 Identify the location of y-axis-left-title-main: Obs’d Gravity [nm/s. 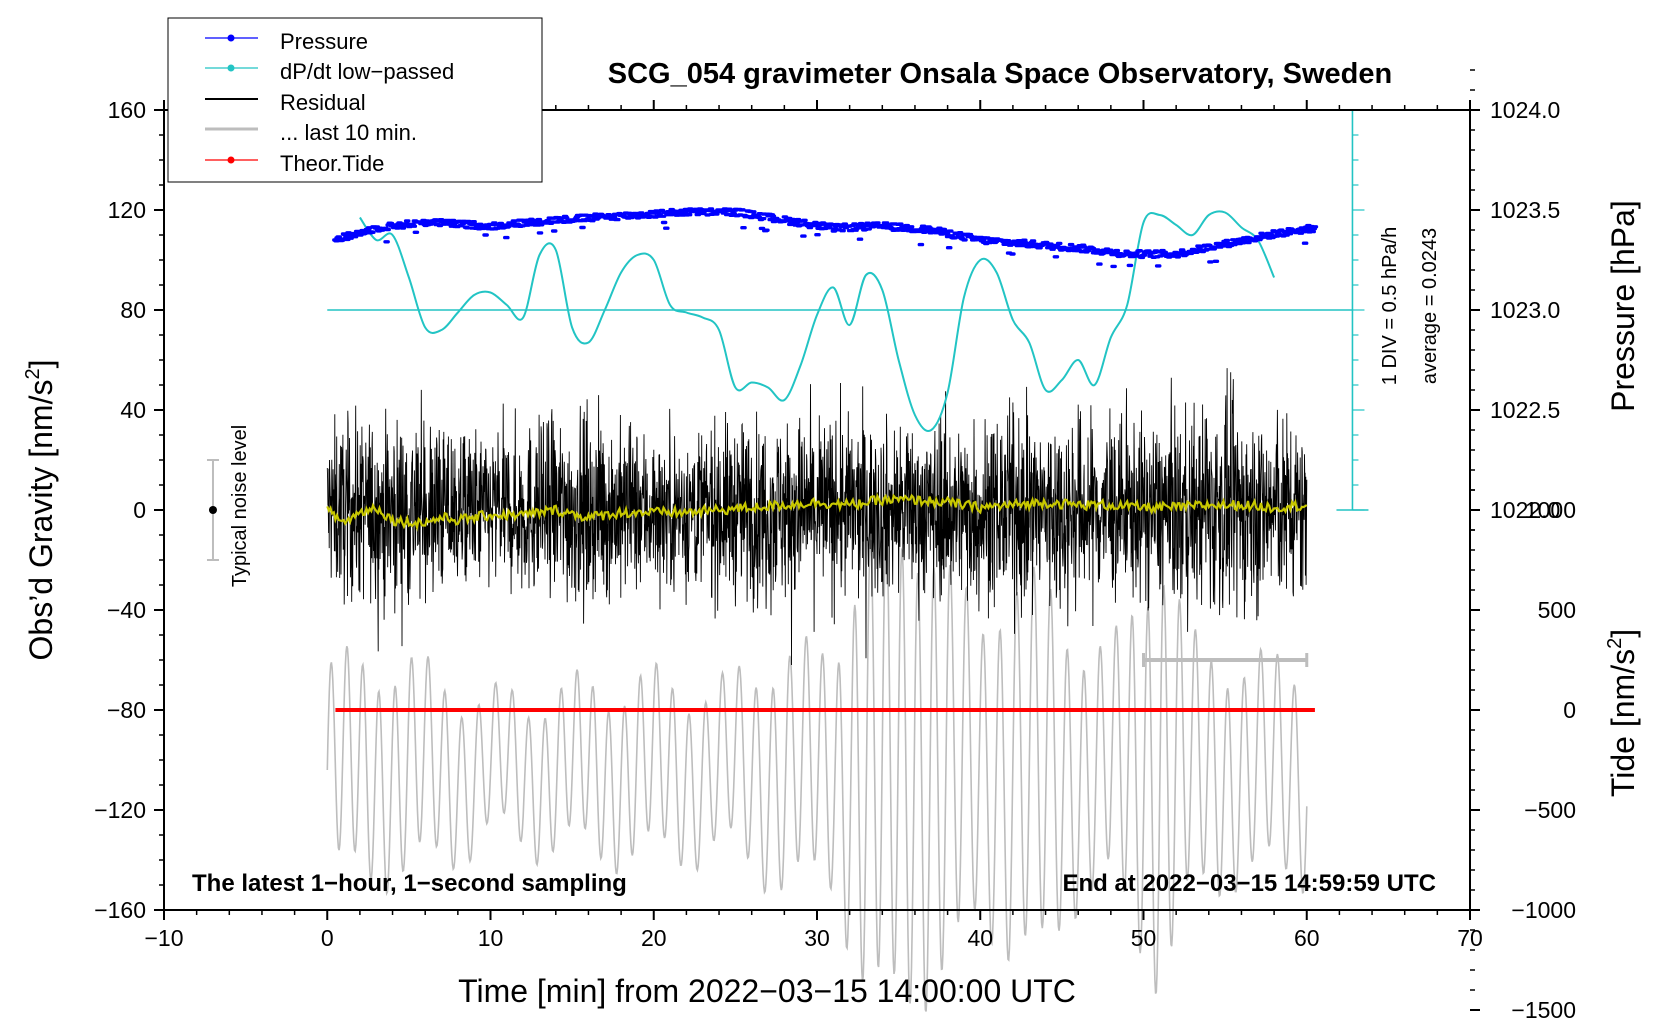
(41, 520).